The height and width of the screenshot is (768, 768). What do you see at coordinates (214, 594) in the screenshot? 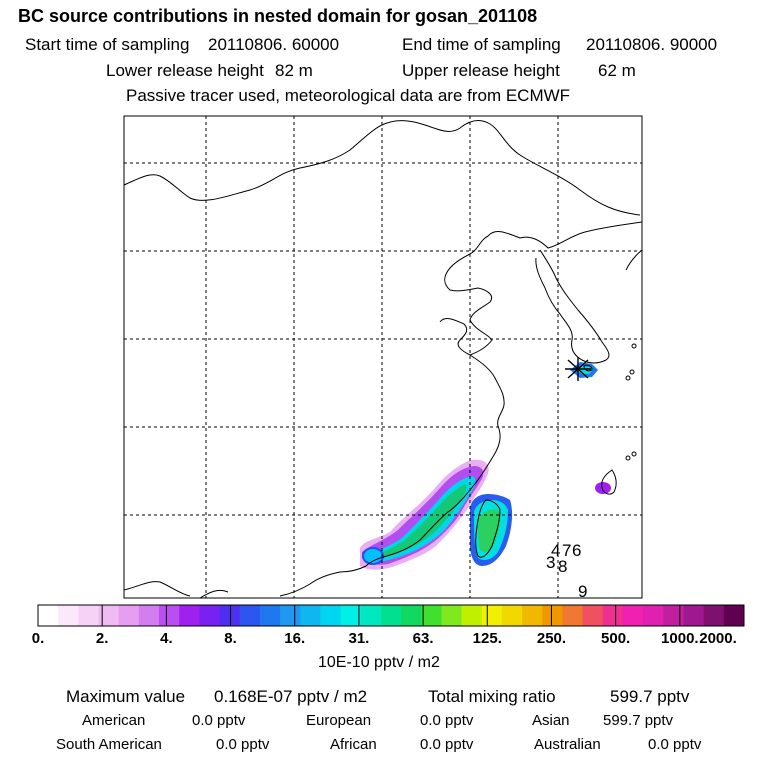
I see `coastline-hainan` at bounding box center [214, 594].